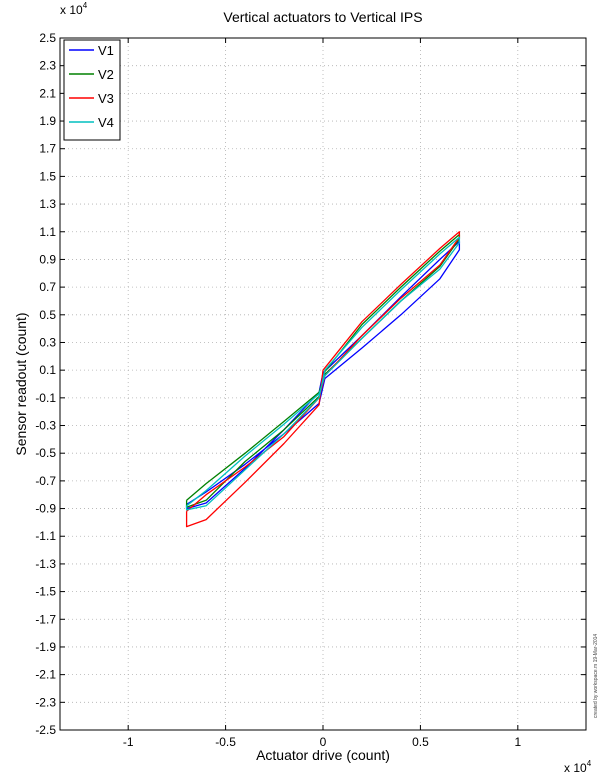 The width and height of the screenshot is (605, 776). I want to click on footnote: created by workspace.m 19-Mar-2014, so click(596, 676).